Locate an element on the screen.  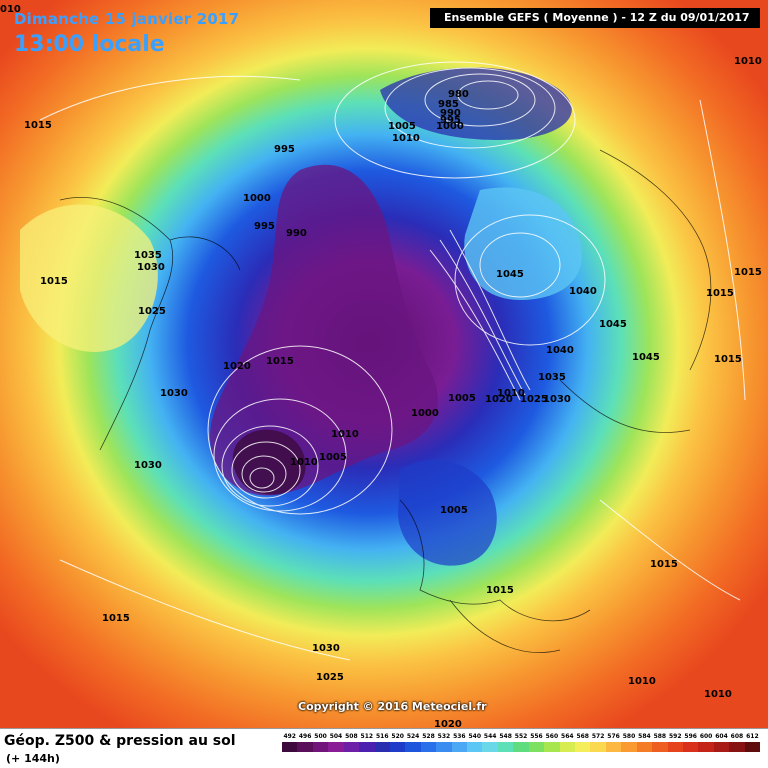
trough-region-europe is located at coordinates (447, 512).